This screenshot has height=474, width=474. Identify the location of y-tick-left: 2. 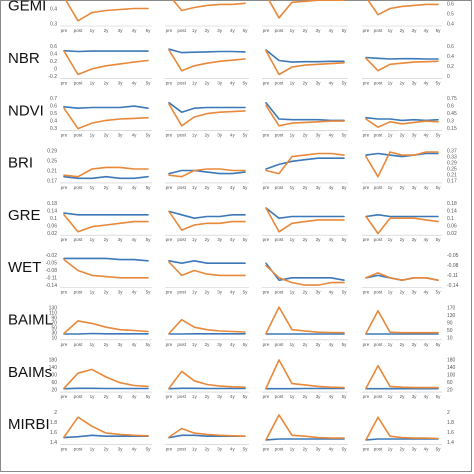
(55, 413).